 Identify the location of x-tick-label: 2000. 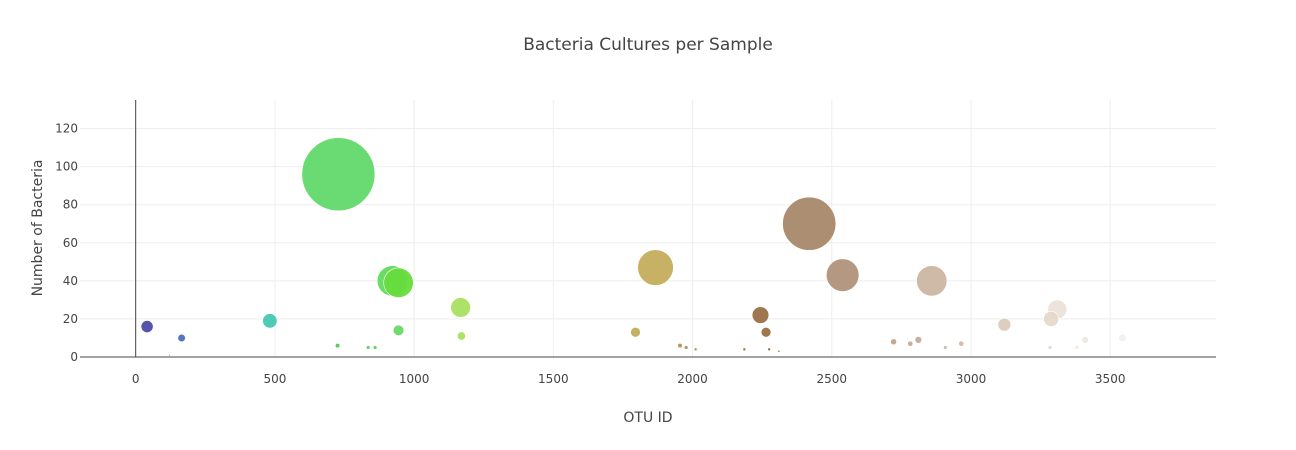
(692, 379).